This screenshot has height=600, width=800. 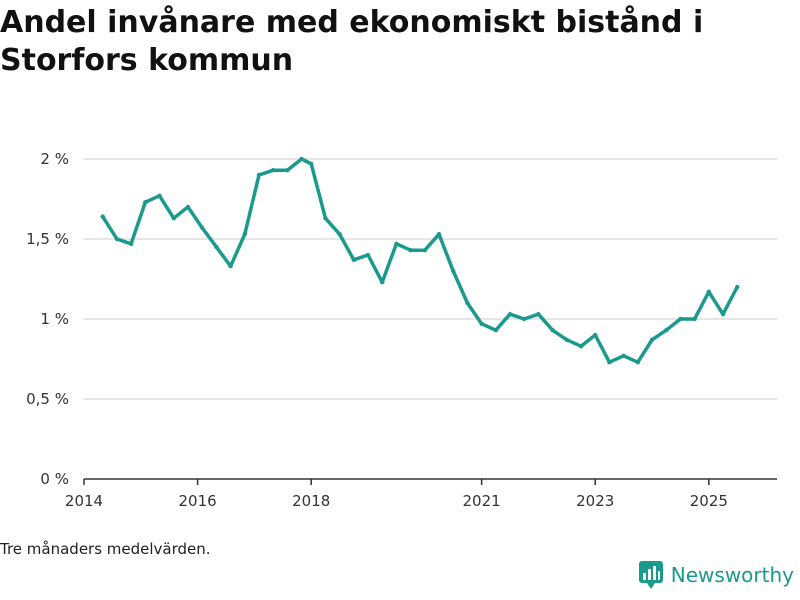 What do you see at coordinates (650, 575) in the screenshot?
I see `newsworthy-logo-icon` at bounding box center [650, 575].